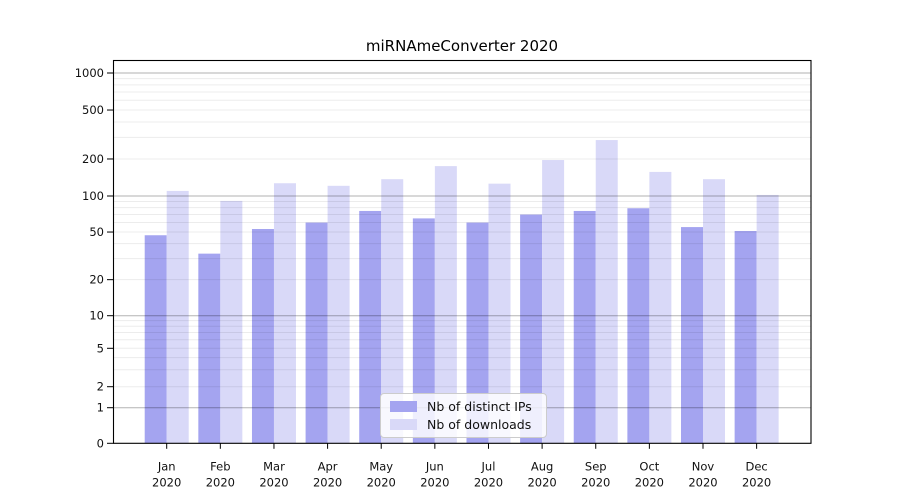 The width and height of the screenshot is (900, 500). What do you see at coordinates (96, 316) in the screenshot?
I see `y-tick-label: 10` at bounding box center [96, 316].